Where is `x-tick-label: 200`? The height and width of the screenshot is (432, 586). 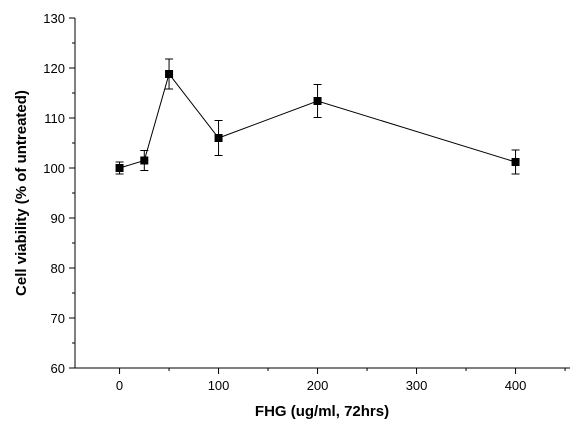 x-tick-label: 200 is located at coordinates (318, 385).